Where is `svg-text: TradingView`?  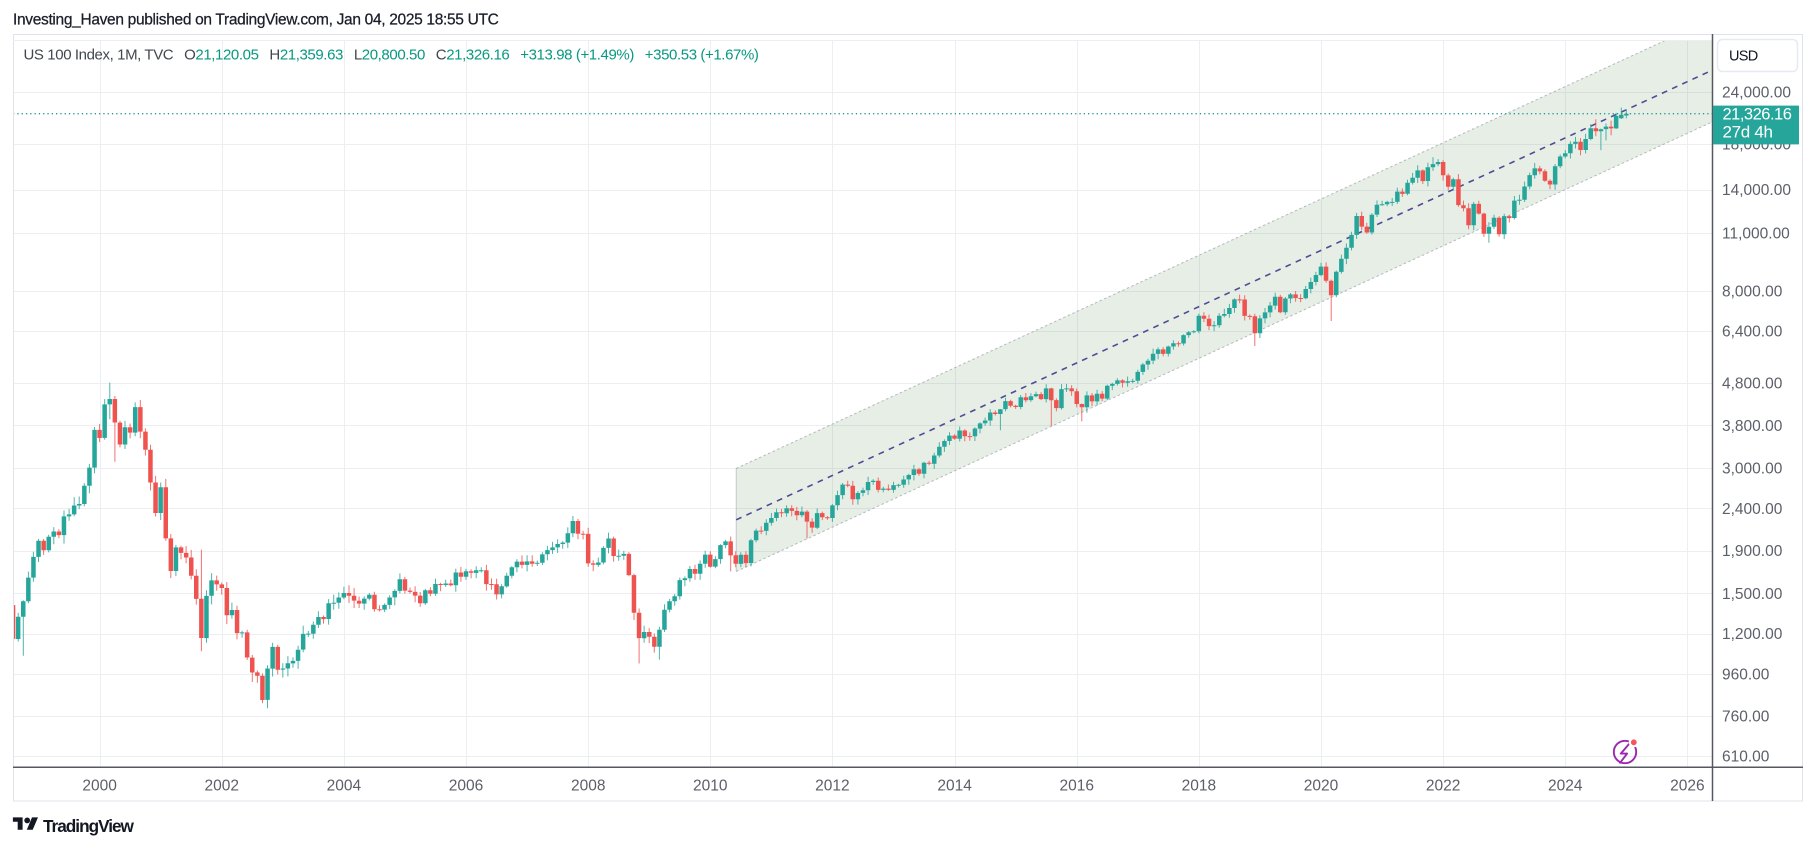
svg-text: TradingView is located at coordinates (89, 826).